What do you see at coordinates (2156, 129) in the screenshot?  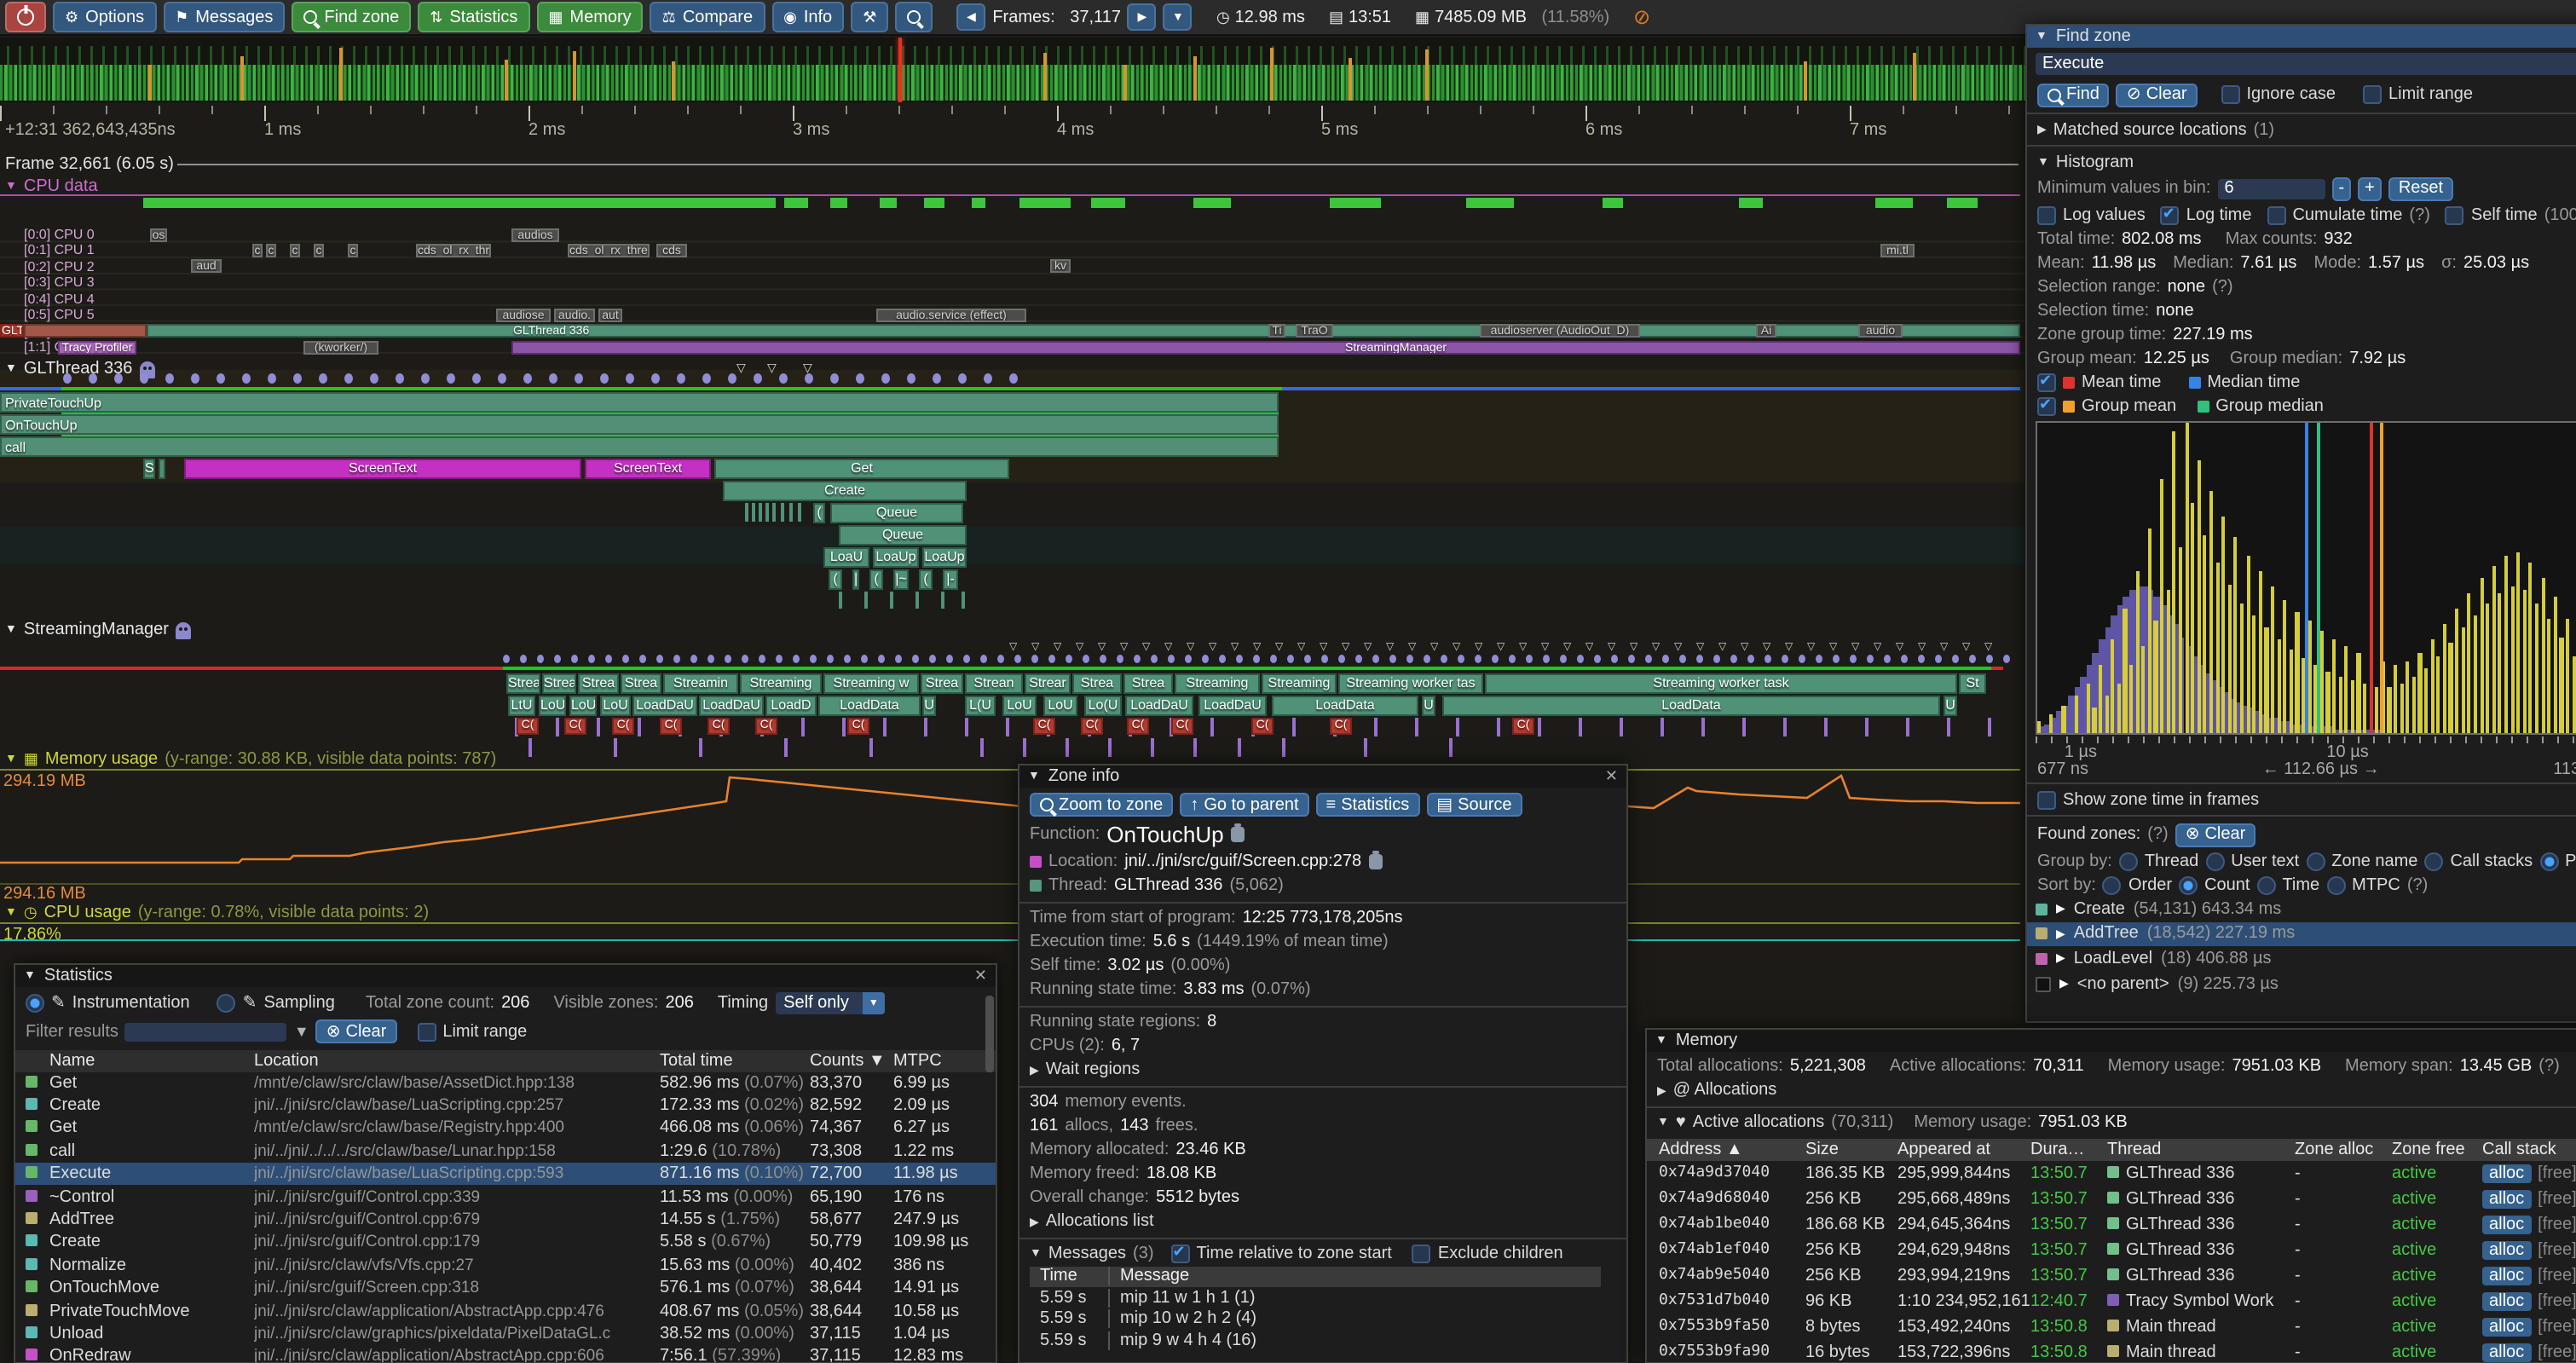 I see `matched-locations-expander: ▶ Matched source locations (1)` at bounding box center [2156, 129].